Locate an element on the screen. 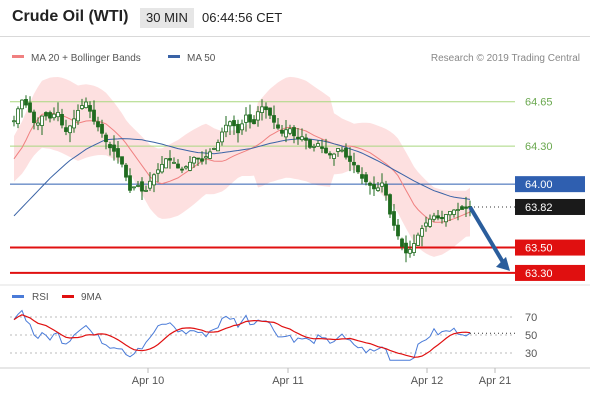 Image resolution: width=590 pixels, height=400 pixels. level-label: 63.82 is located at coordinates (539, 208).